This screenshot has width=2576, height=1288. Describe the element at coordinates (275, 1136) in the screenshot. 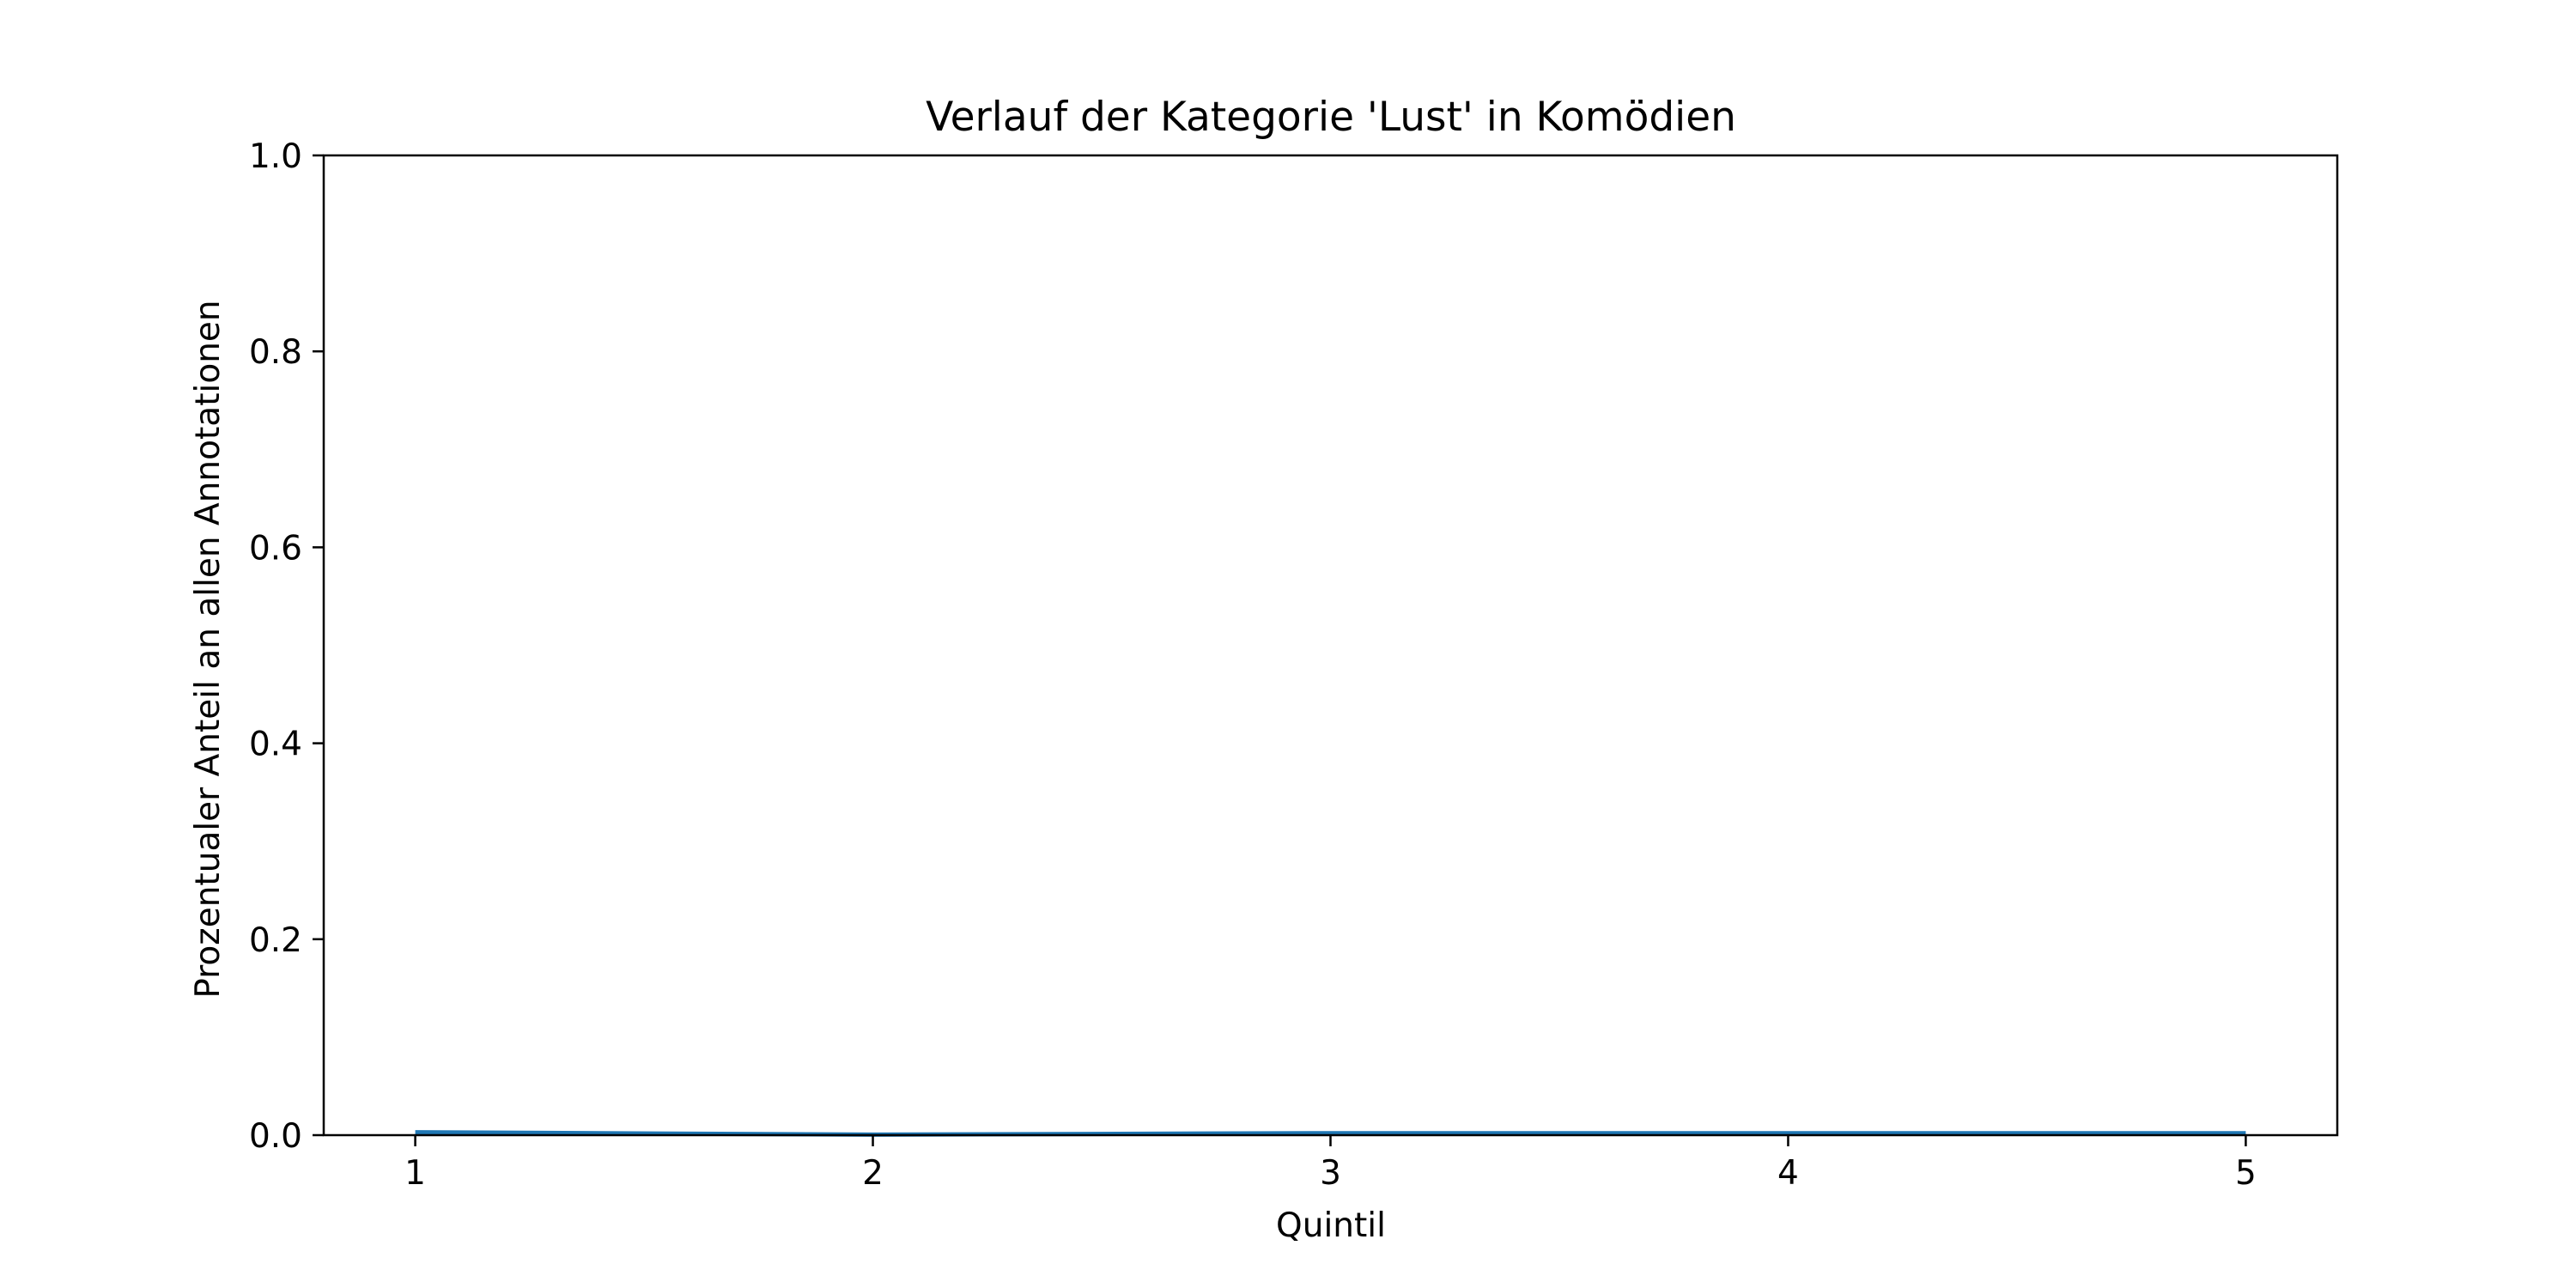

I see `y-tick-label: 0.0` at that location.